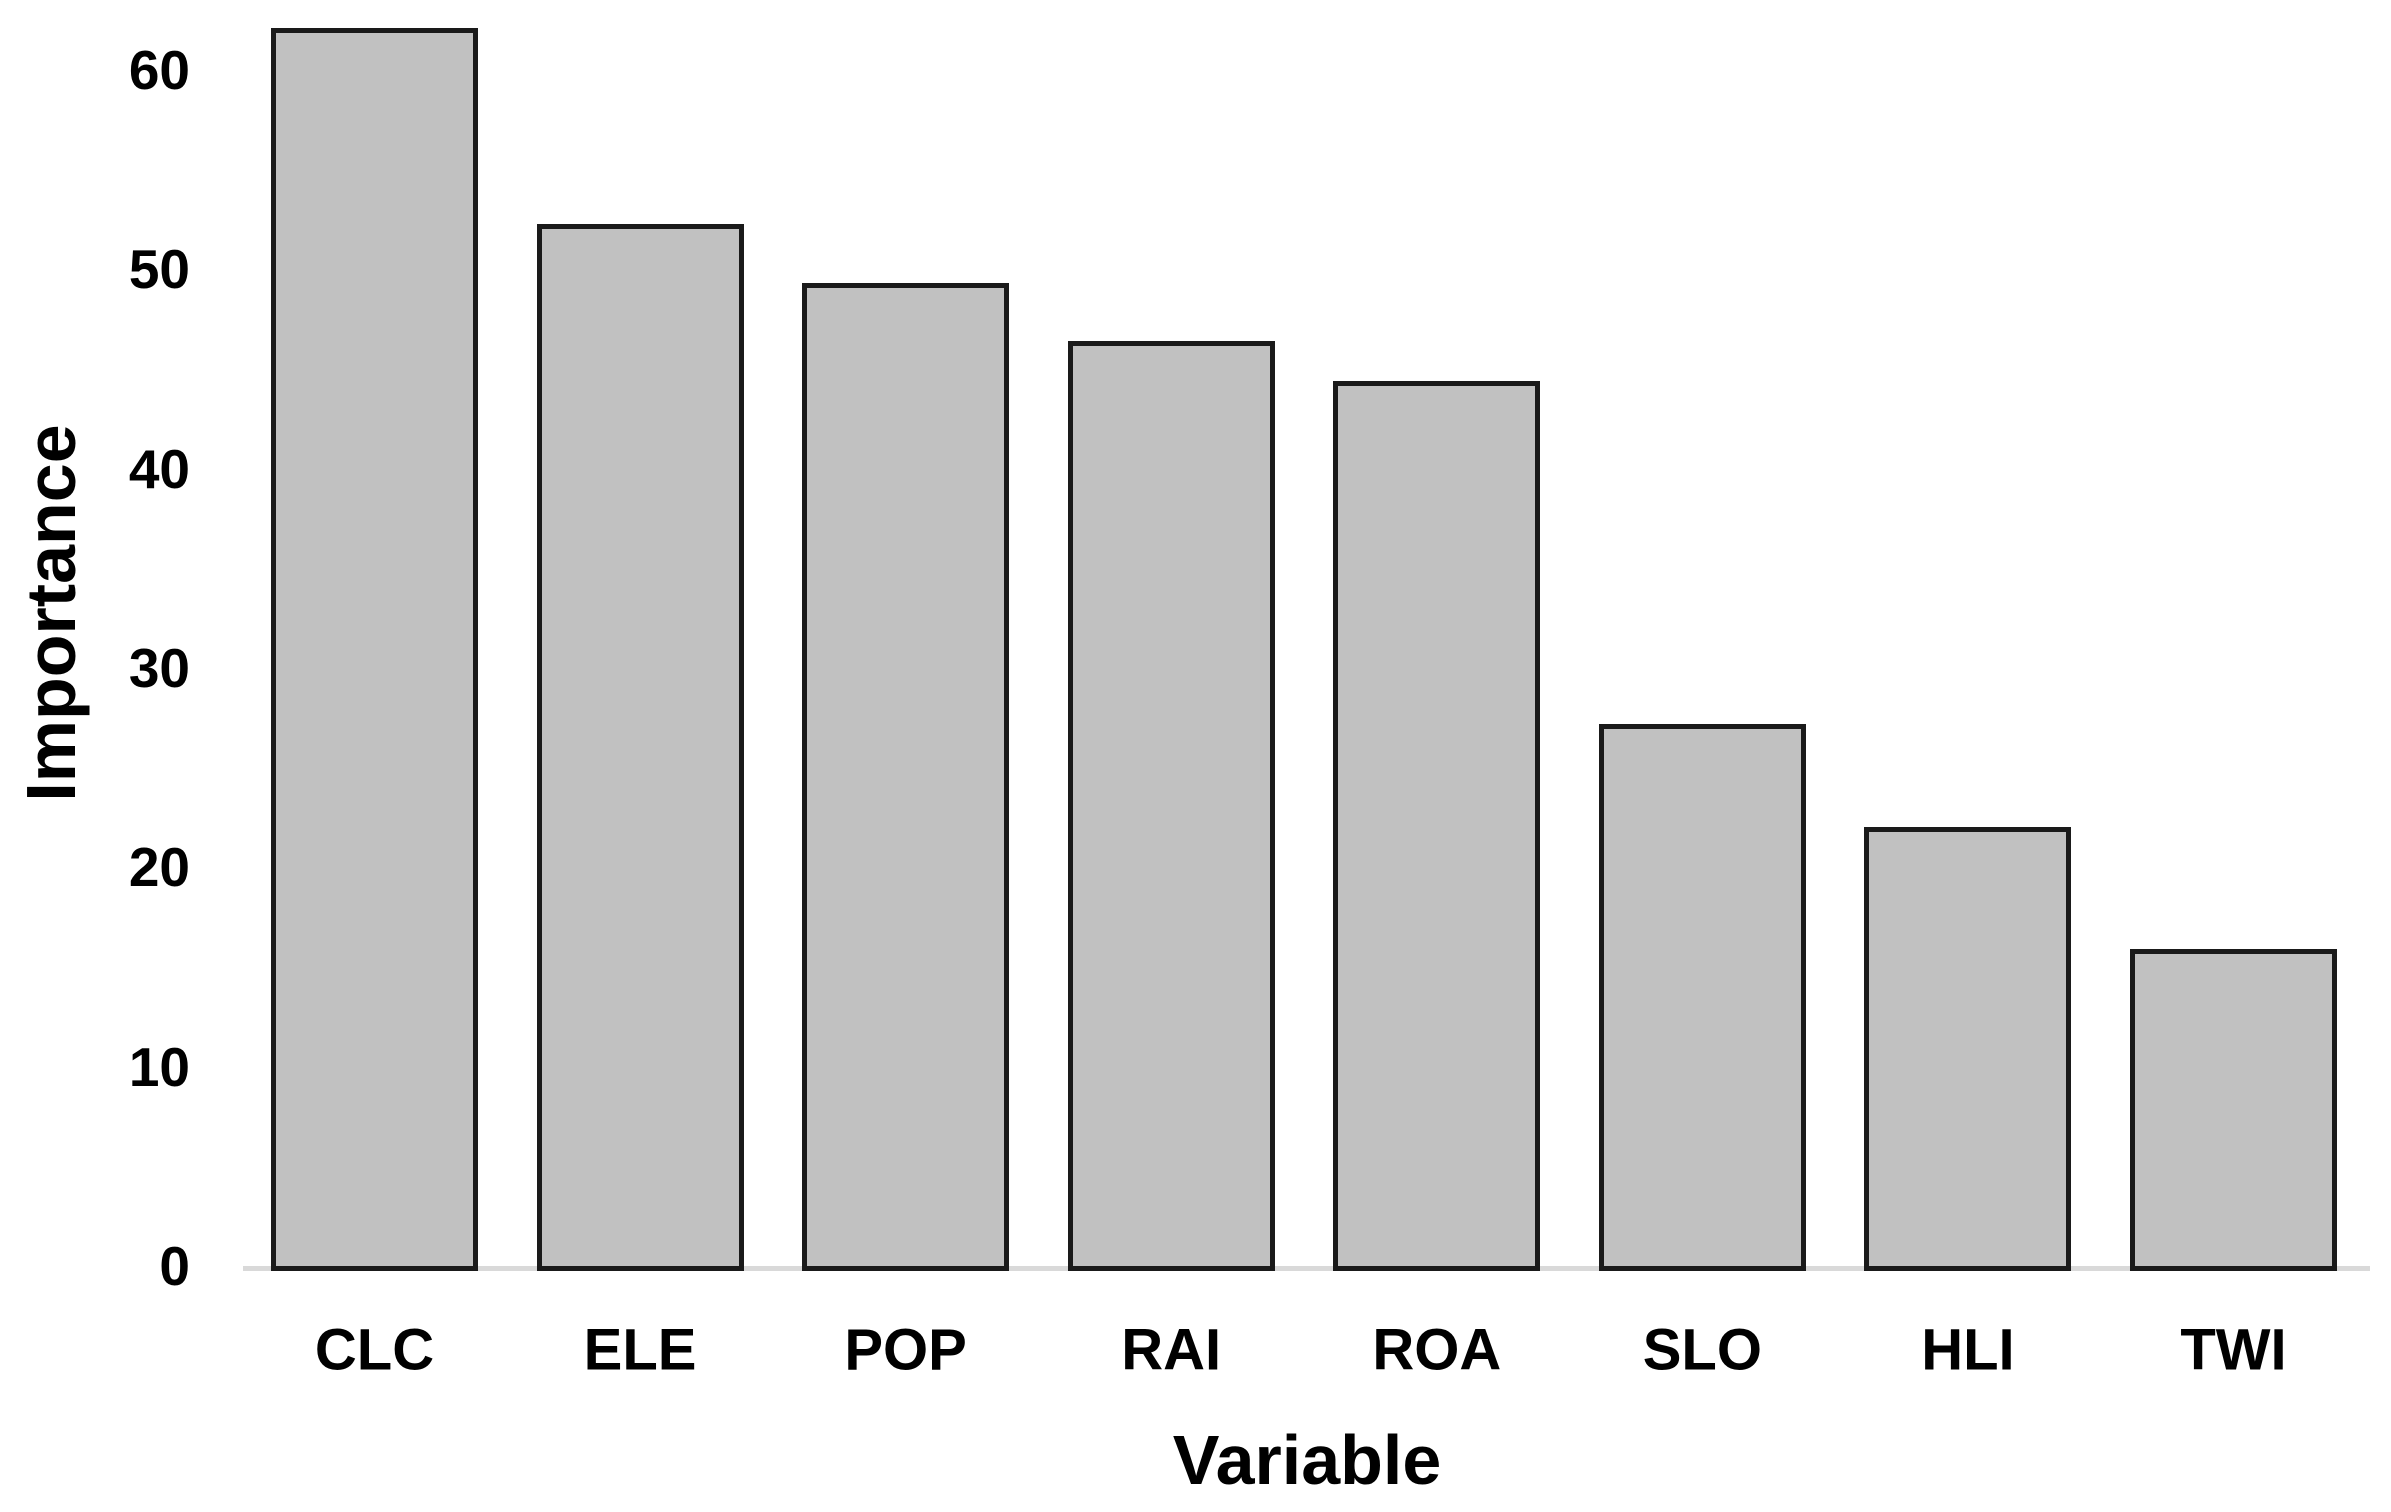 Image resolution: width=2391 pixels, height=1512 pixels. Describe the element at coordinates (159, 70) in the screenshot. I see `y-tick-label-60: 60` at that location.